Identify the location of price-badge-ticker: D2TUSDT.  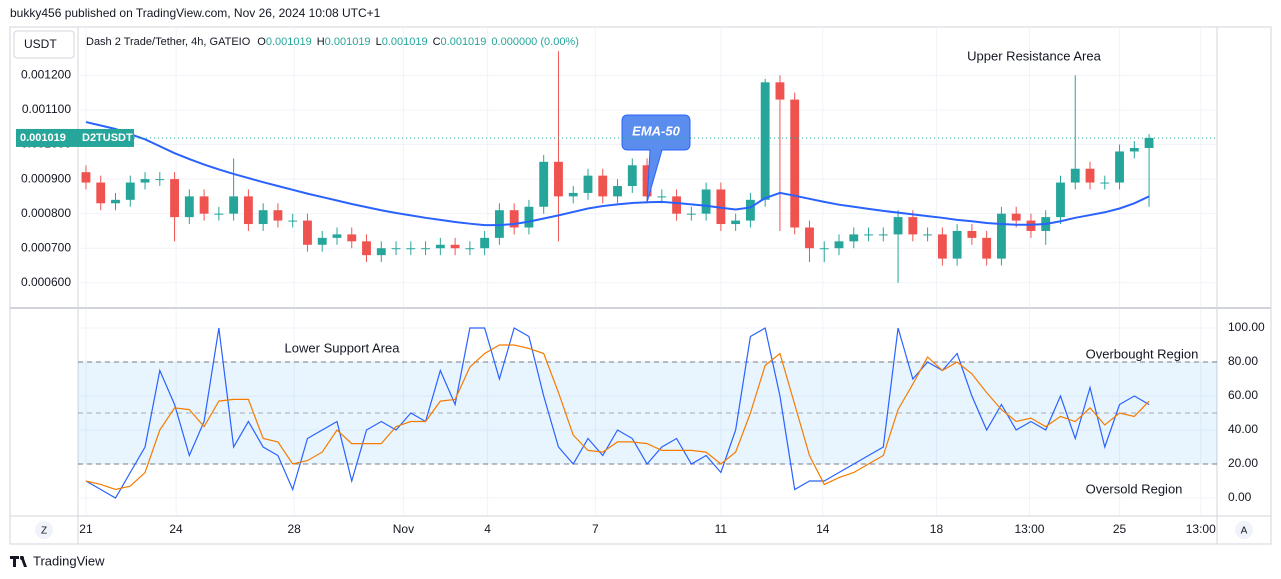
(107, 138).